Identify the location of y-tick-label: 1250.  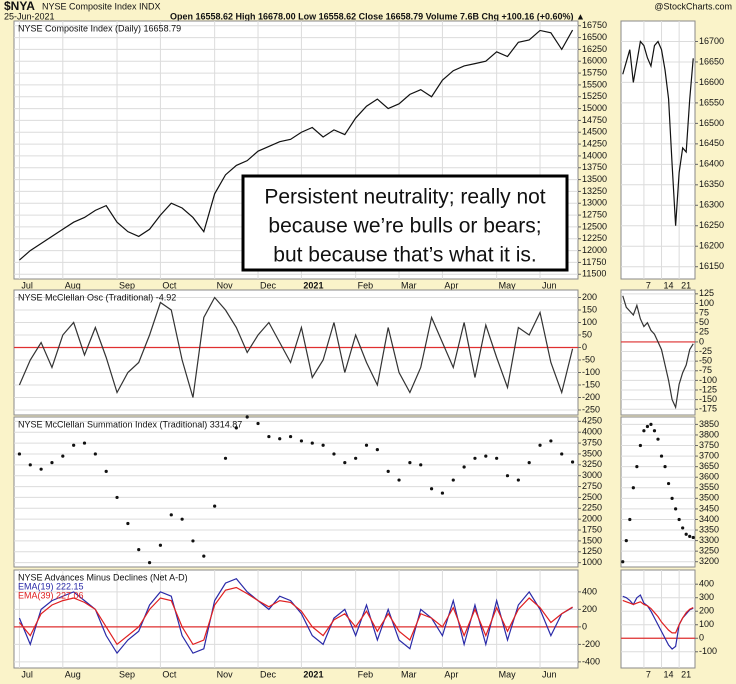
(592, 551).